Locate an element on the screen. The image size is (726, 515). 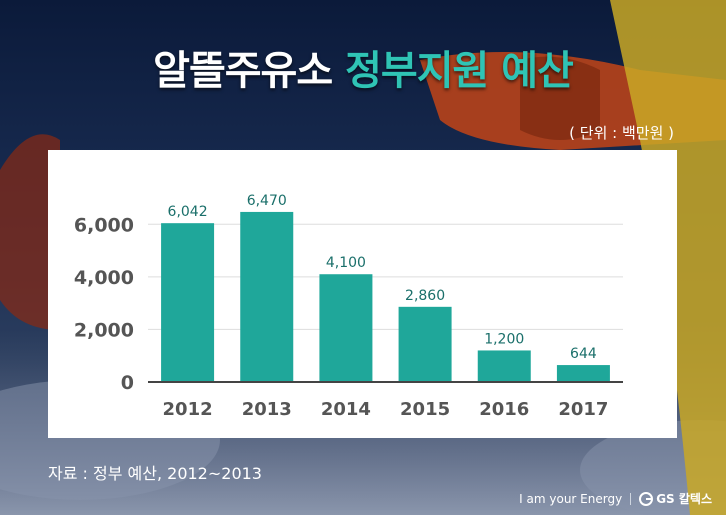
x-tick-label: 2014 is located at coordinates (346, 409).